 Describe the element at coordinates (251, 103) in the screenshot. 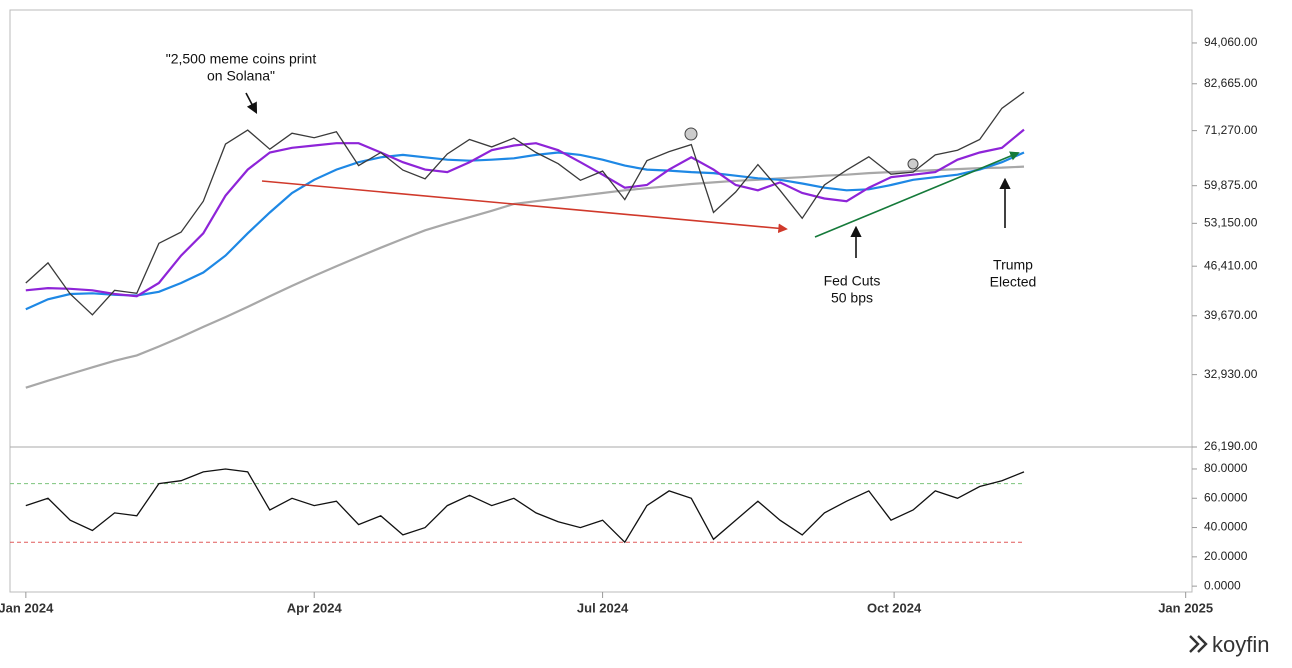

I see `annotation-arrow` at that location.